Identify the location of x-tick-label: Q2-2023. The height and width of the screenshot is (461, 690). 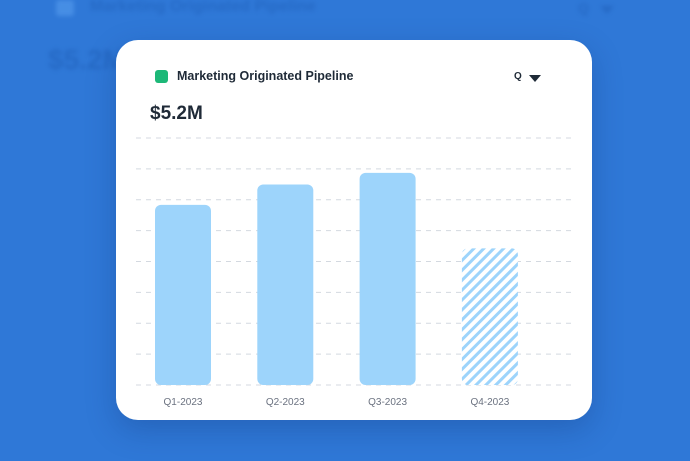
(285, 402).